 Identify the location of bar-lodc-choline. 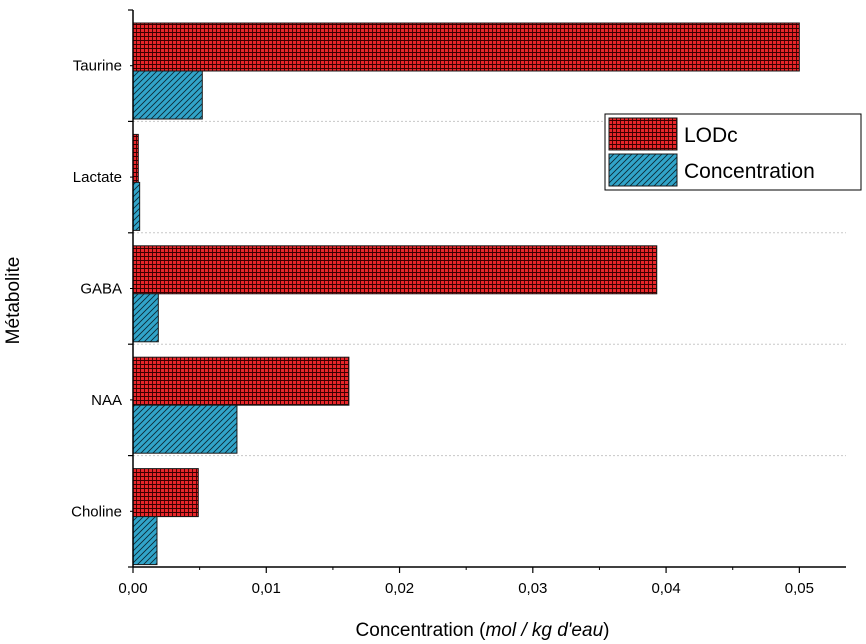
(165, 493).